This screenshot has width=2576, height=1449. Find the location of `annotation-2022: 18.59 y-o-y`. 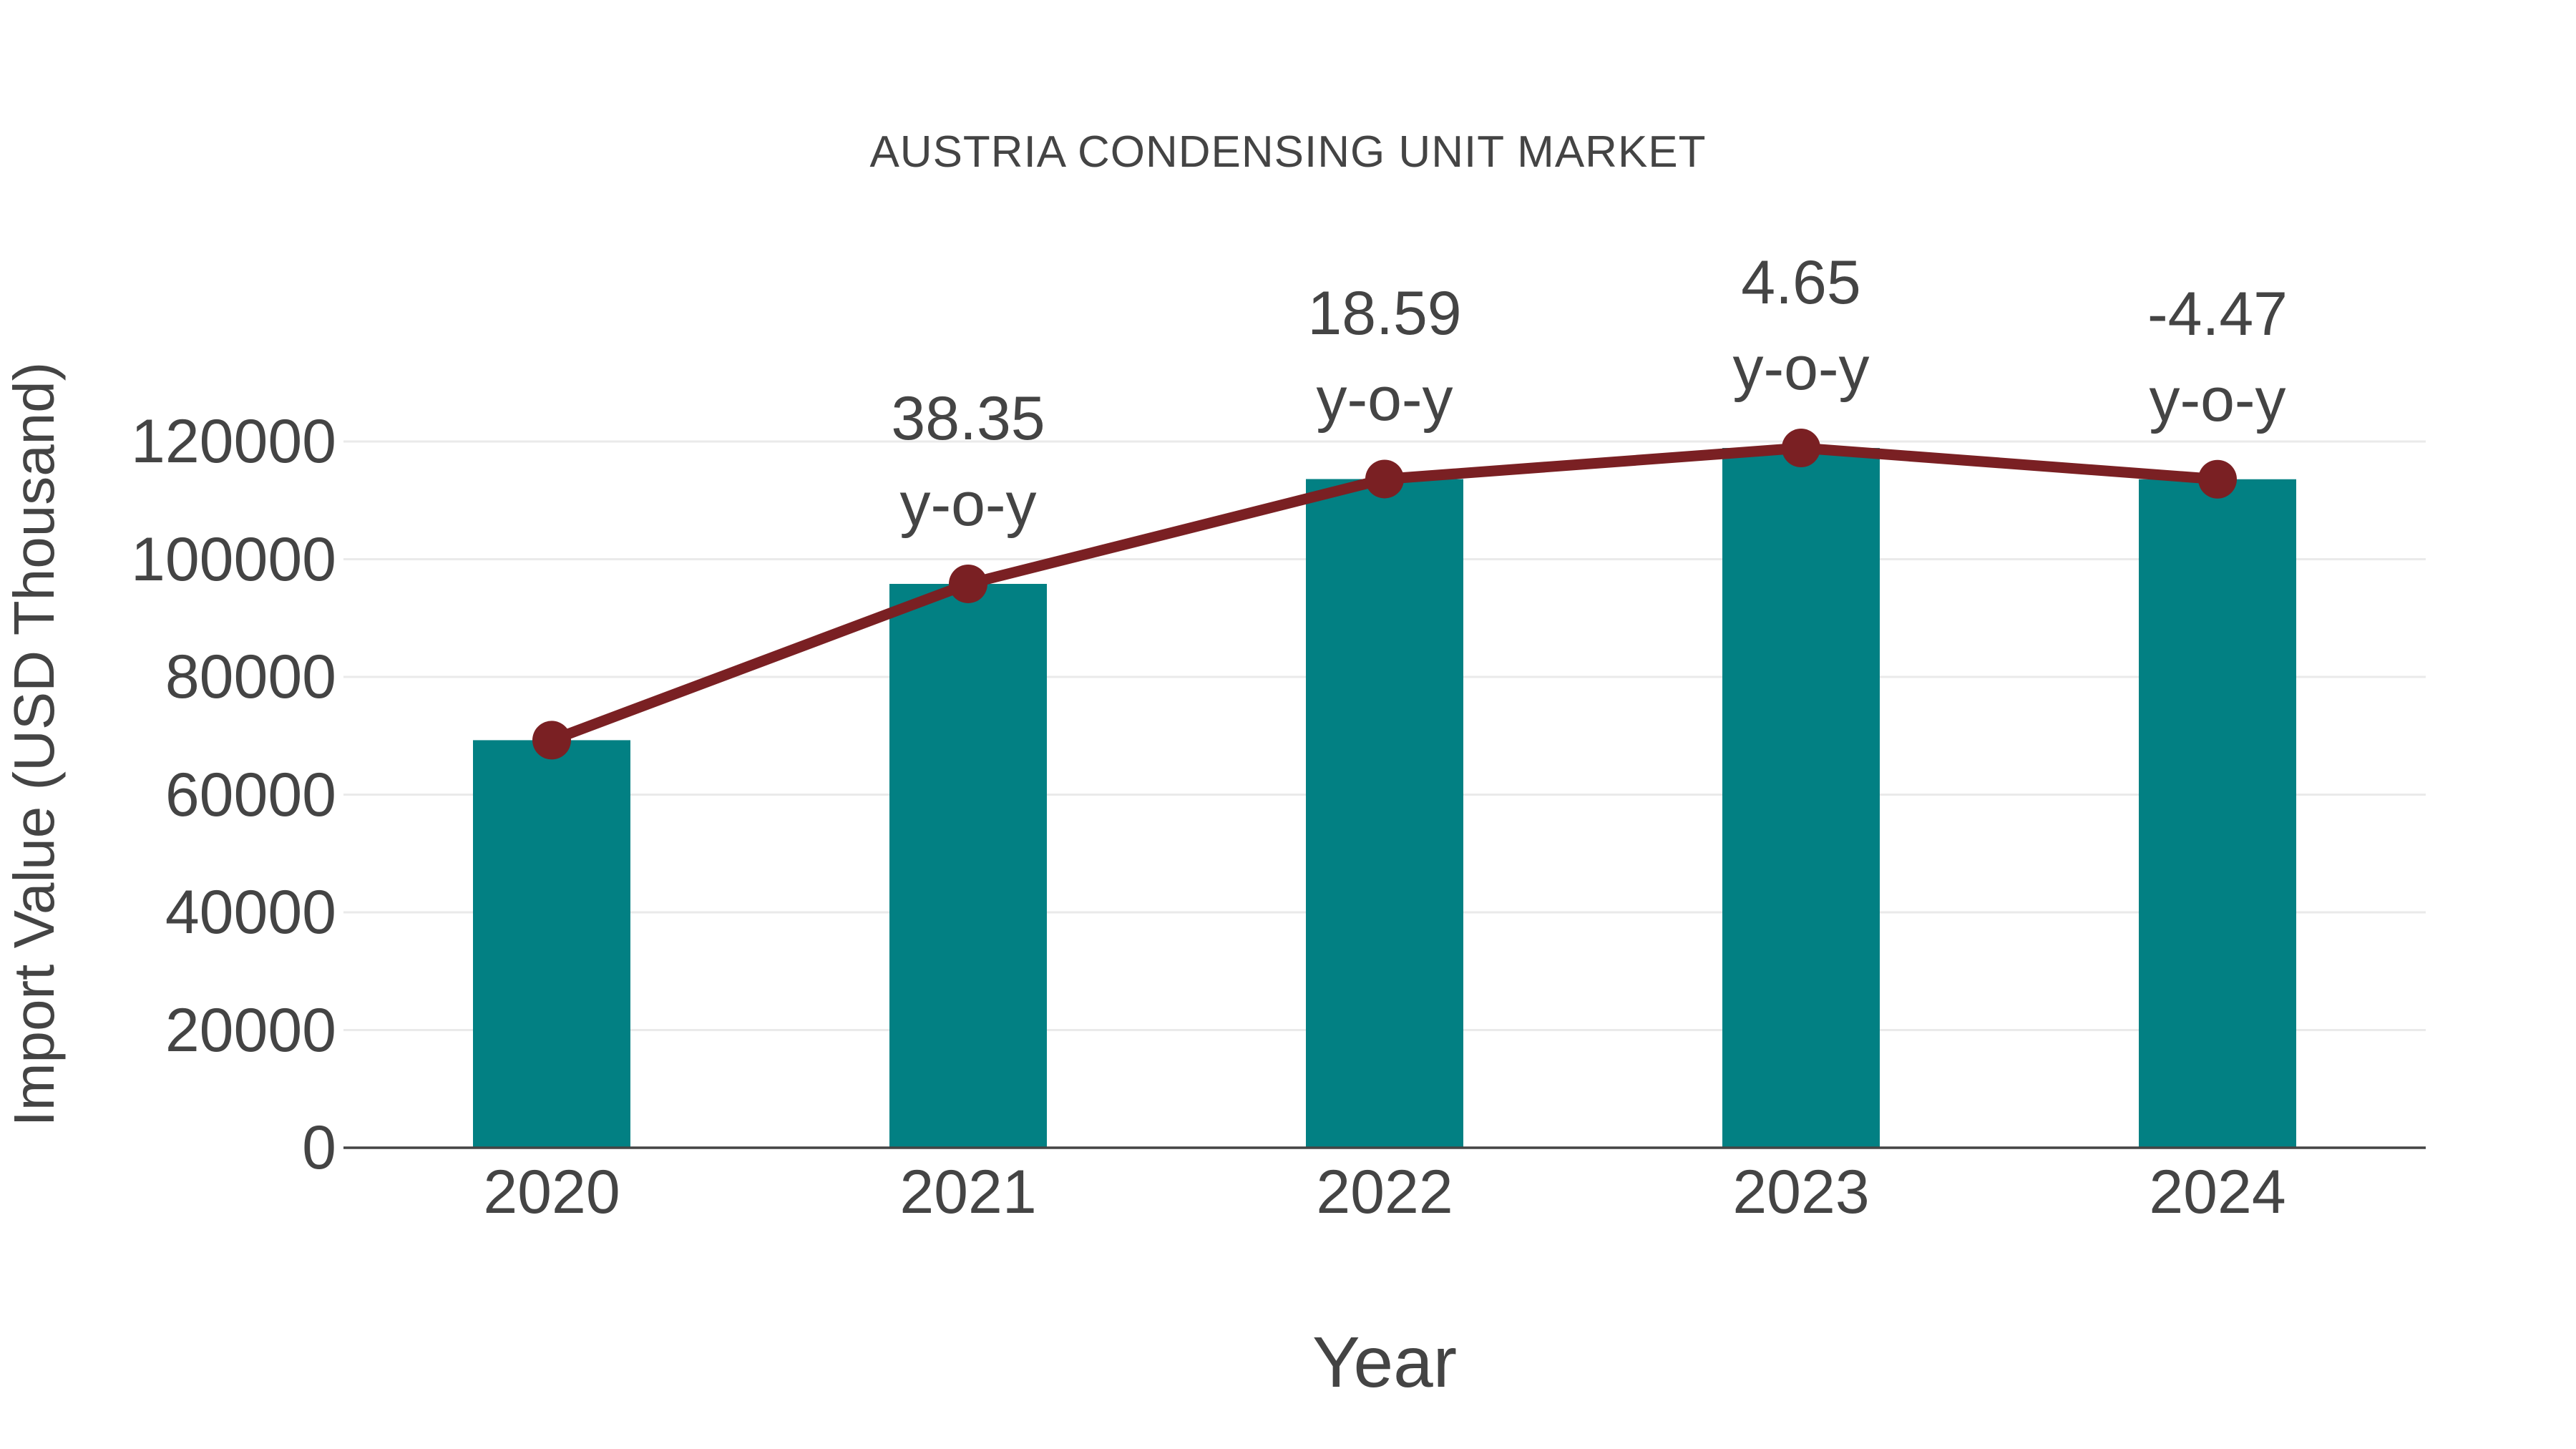

annotation-2022: 18.59 y-o-y is located at coordinates (1384, 356).